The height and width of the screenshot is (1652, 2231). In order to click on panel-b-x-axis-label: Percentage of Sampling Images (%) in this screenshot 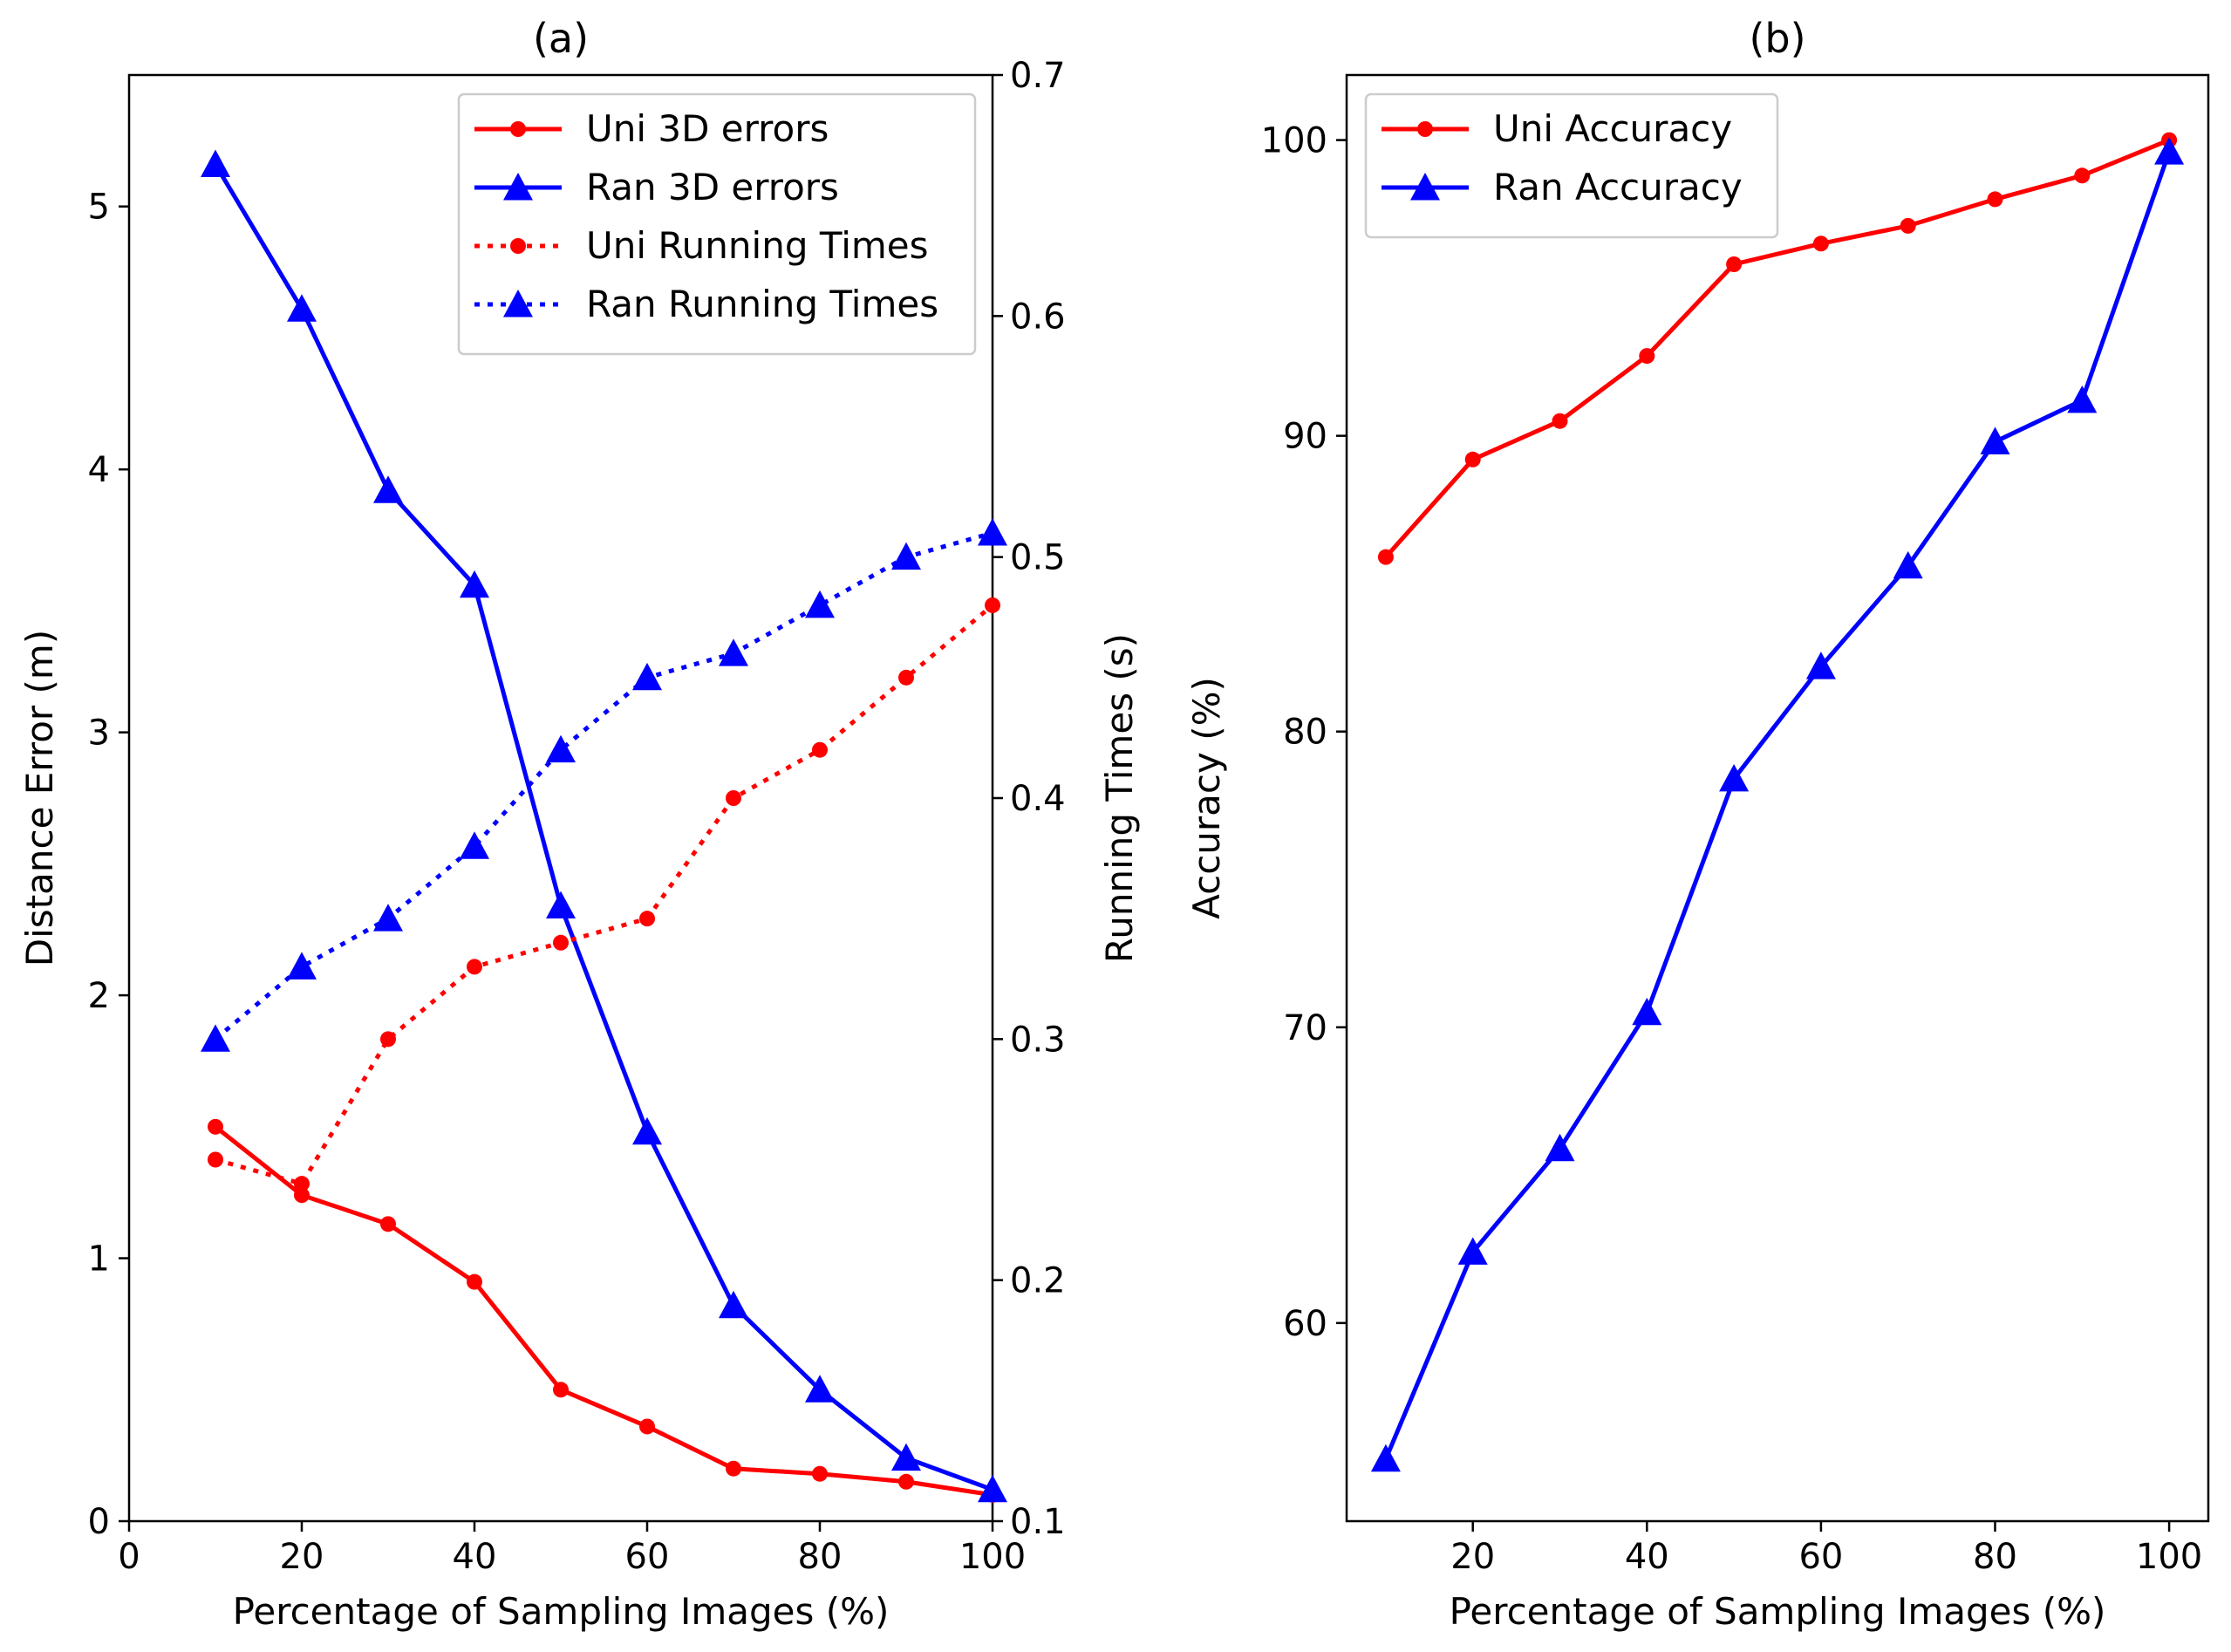, I will do `click(1778, 1611)`.